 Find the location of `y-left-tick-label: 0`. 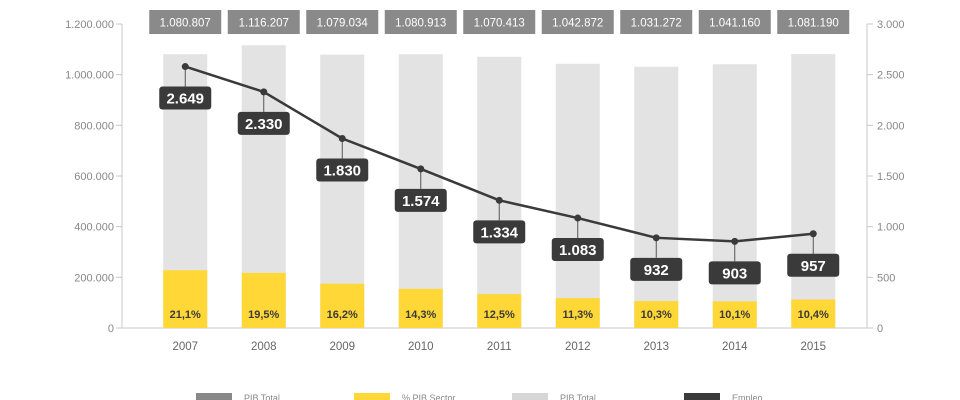

y-left-tick-label: 0 is located at coordinates (111, 329).